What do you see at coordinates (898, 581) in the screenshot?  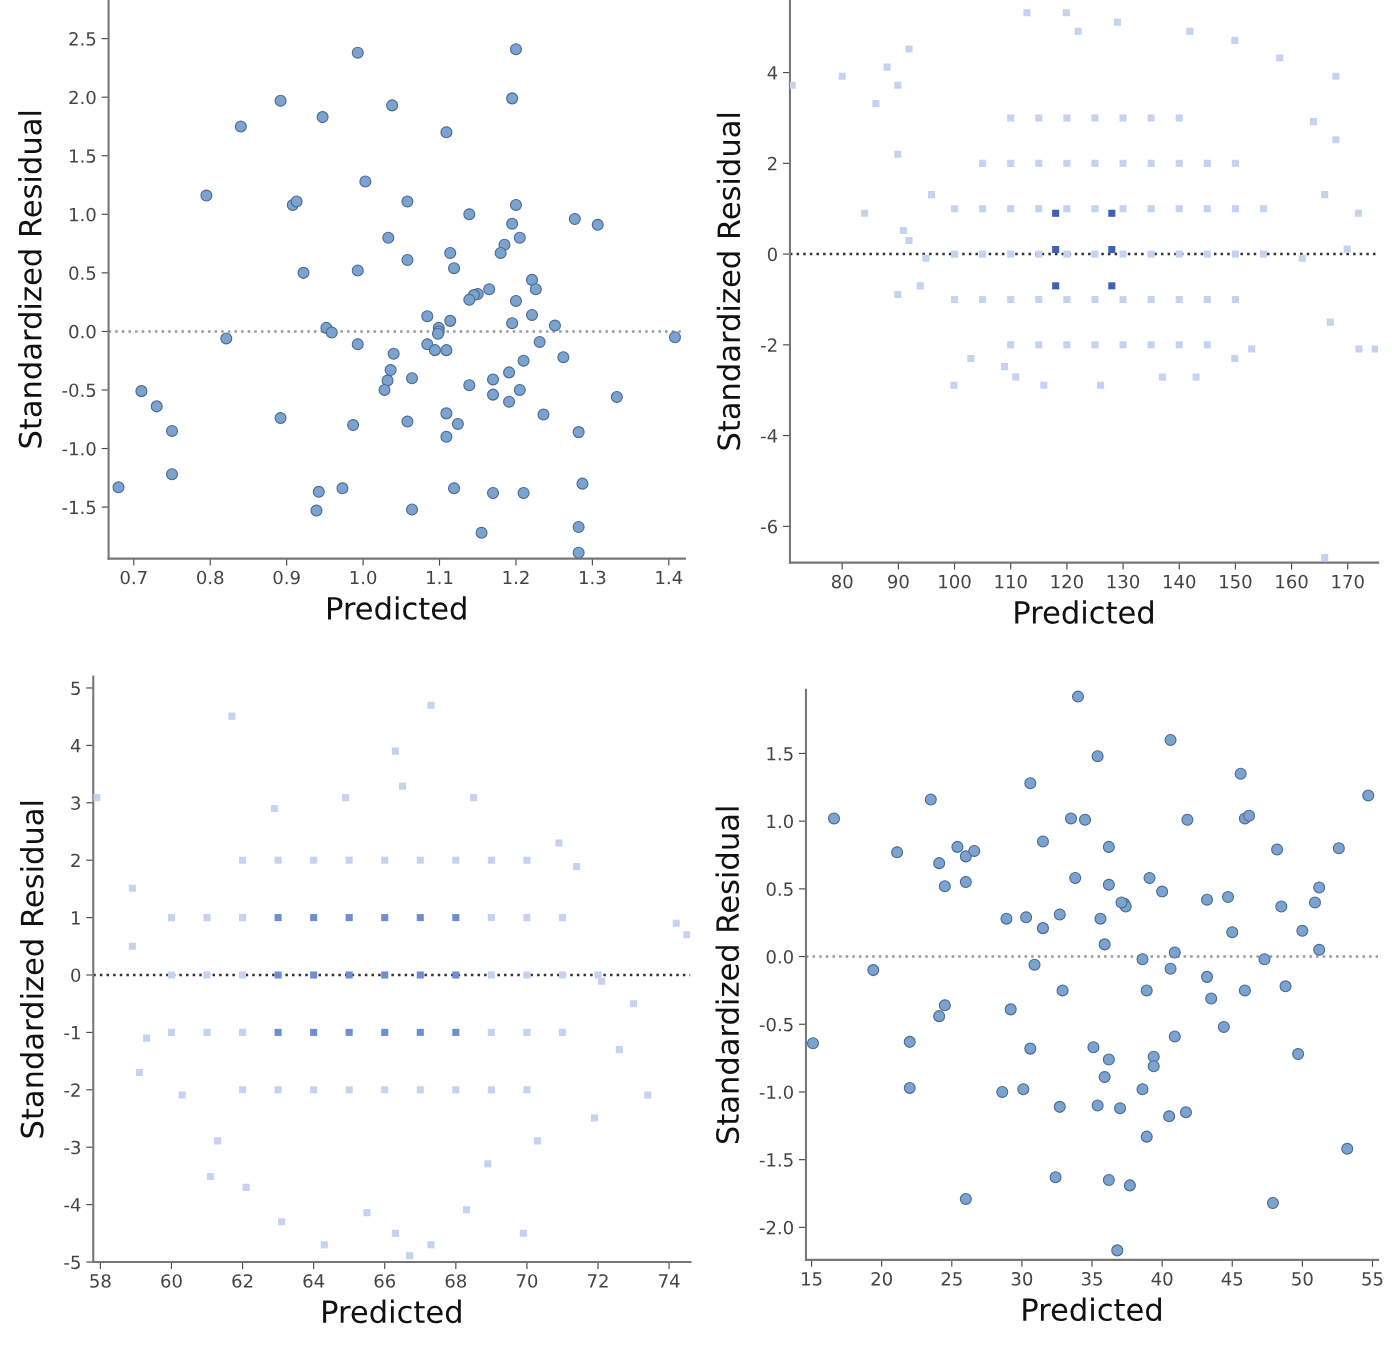 I see `x-tick-label: 90` at bounding box center [898, 581].